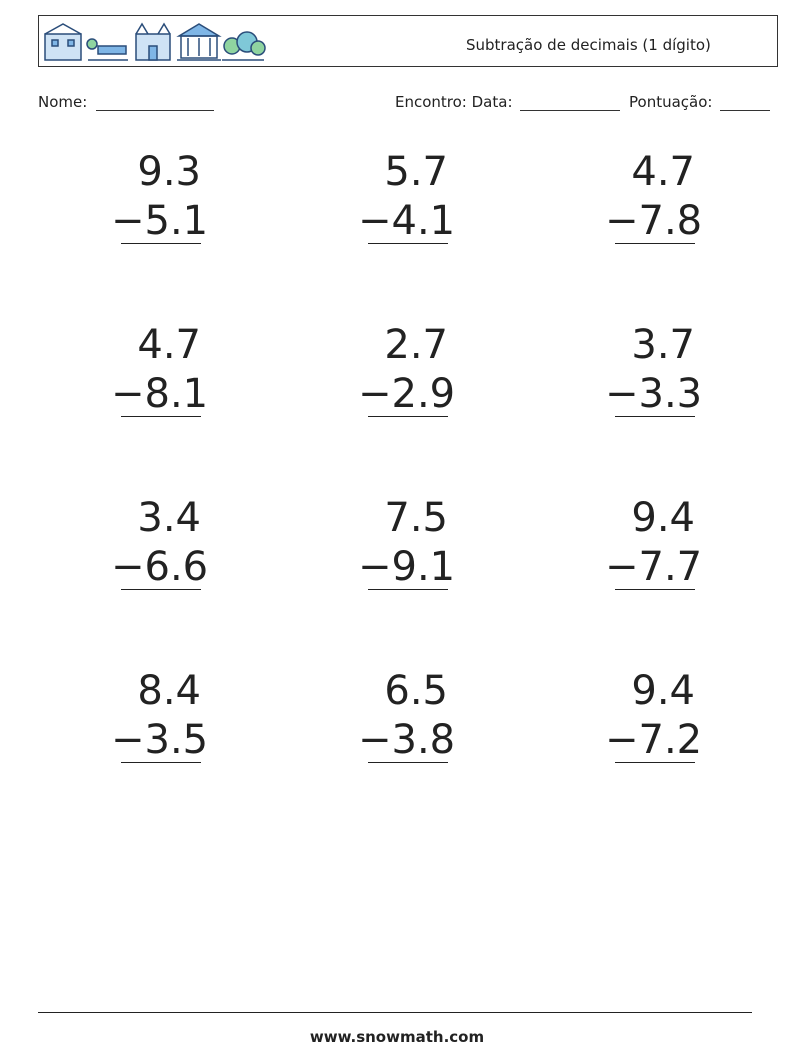  I want to click on problem-bottom: −7.8, so click(654, 221).